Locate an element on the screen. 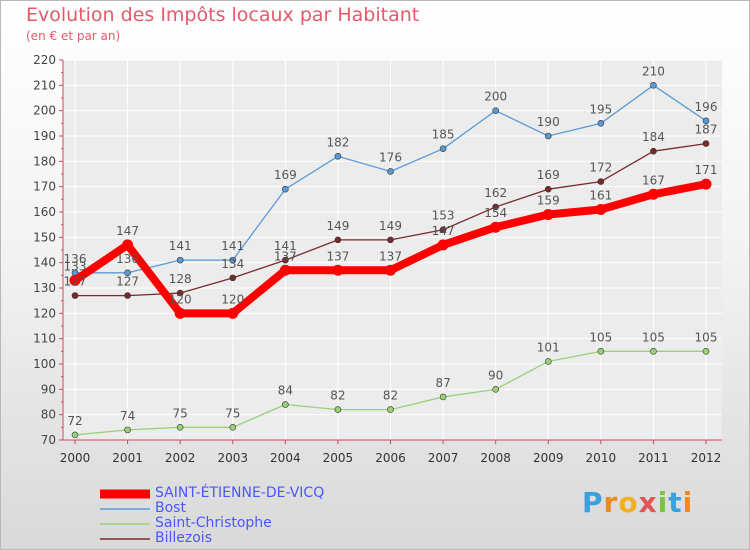 The width and height of the screenshot is (750, 550). x-tick-label: 2009 is located at coordinates (548, 458).